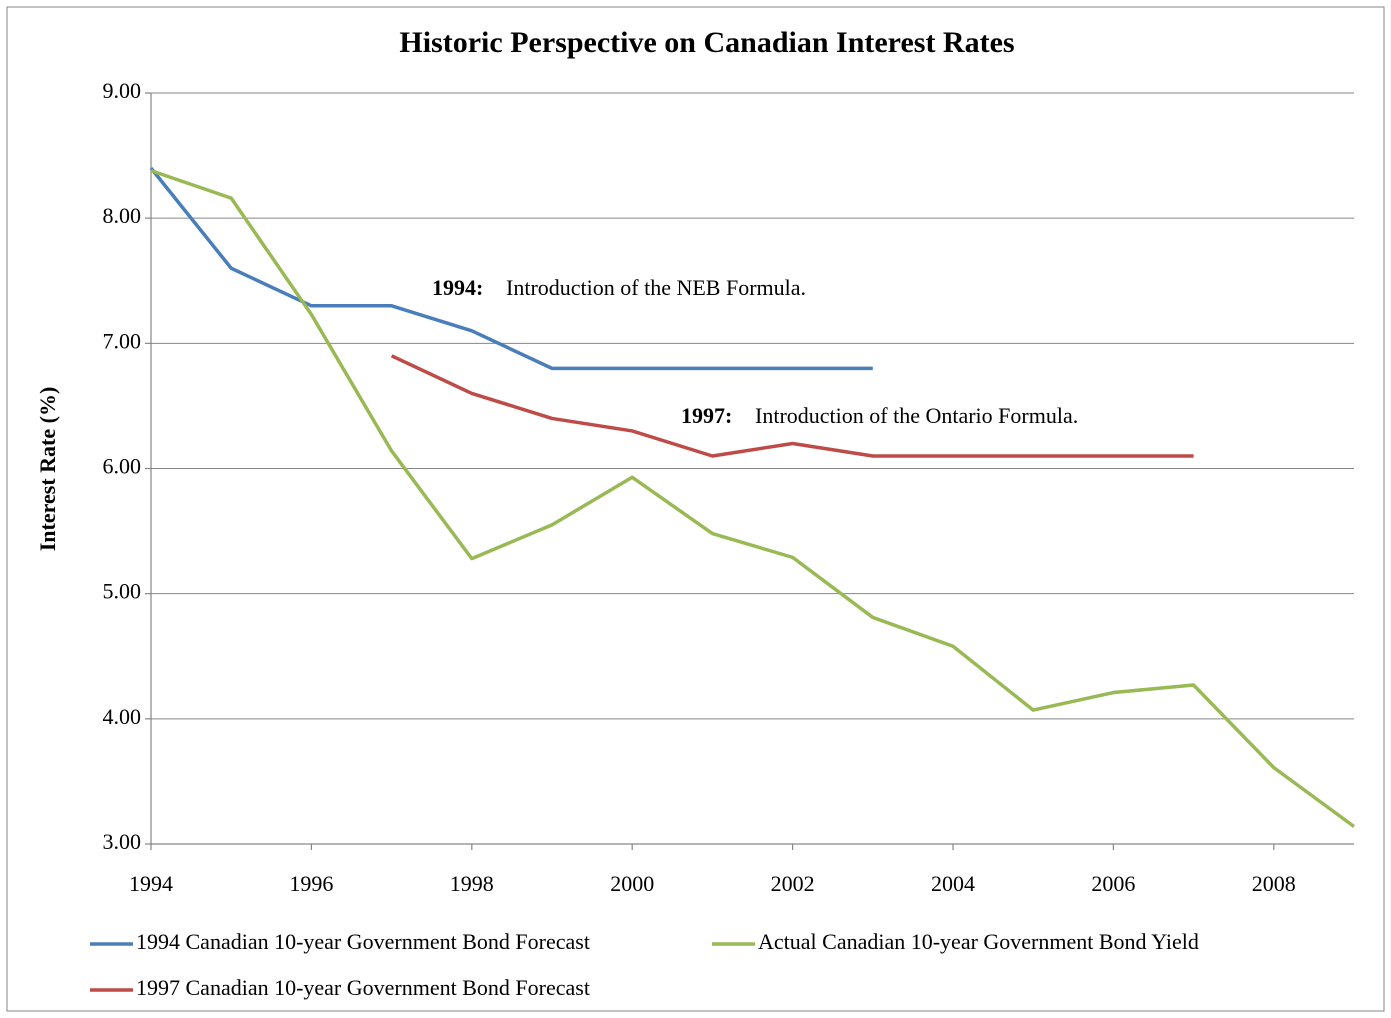  I want to click on annotation-text: Introduction of the NEB Formula., so click(656, 287).